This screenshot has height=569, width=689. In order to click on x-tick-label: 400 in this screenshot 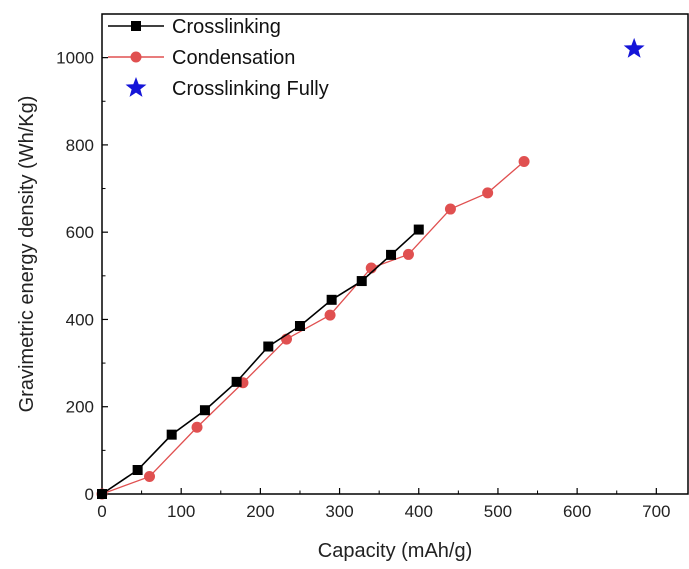, I will do `click(419, 511)`.